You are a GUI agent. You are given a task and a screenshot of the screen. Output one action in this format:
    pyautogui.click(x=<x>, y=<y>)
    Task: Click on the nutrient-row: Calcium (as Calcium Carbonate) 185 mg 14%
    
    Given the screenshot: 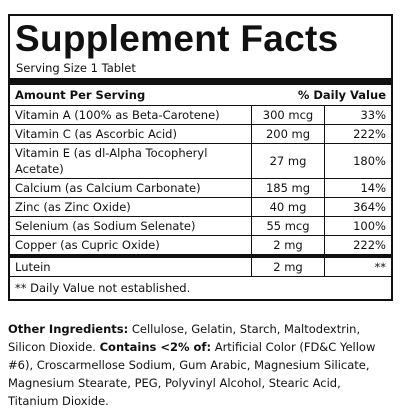 What is the action you would take?
    pyautogui.click(x=200, y=188)
    